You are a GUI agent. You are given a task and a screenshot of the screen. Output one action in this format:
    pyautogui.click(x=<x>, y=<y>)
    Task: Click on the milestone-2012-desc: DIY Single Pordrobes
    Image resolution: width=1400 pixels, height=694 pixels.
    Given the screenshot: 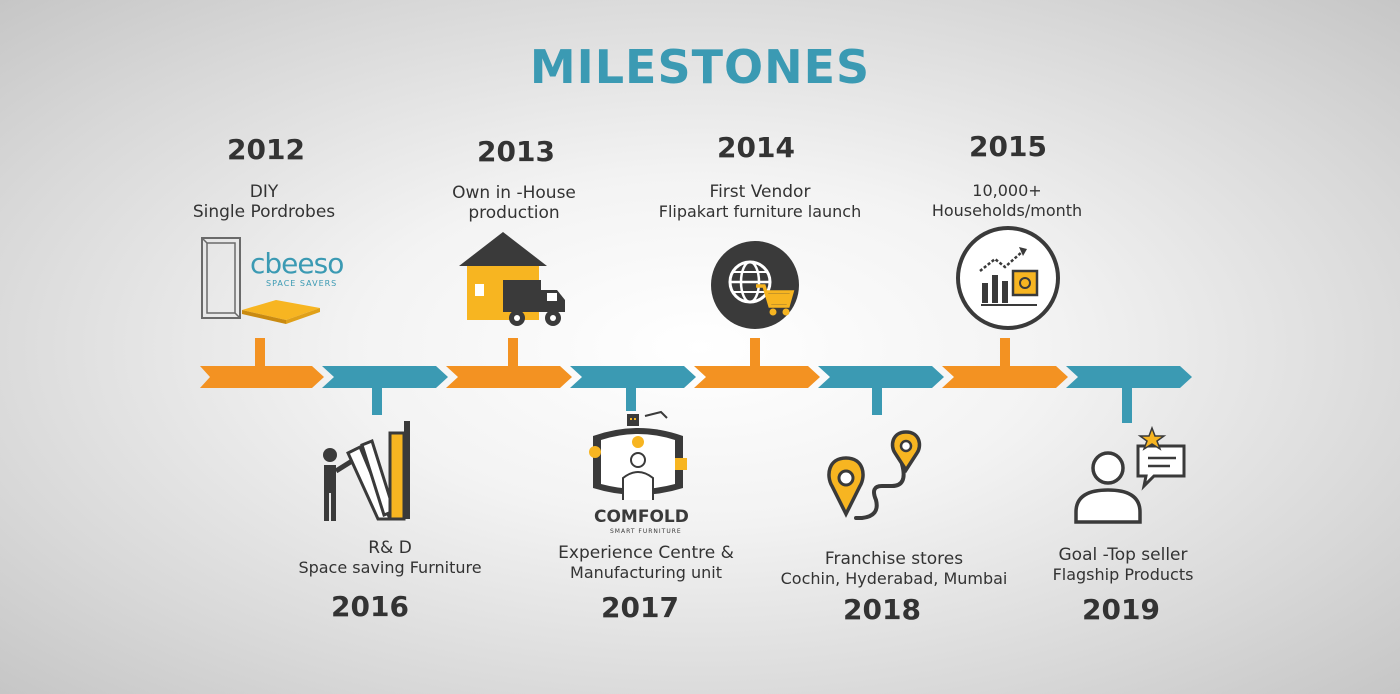 What is the action you would take?
    pyautogui.click(x=264, y=202)
    